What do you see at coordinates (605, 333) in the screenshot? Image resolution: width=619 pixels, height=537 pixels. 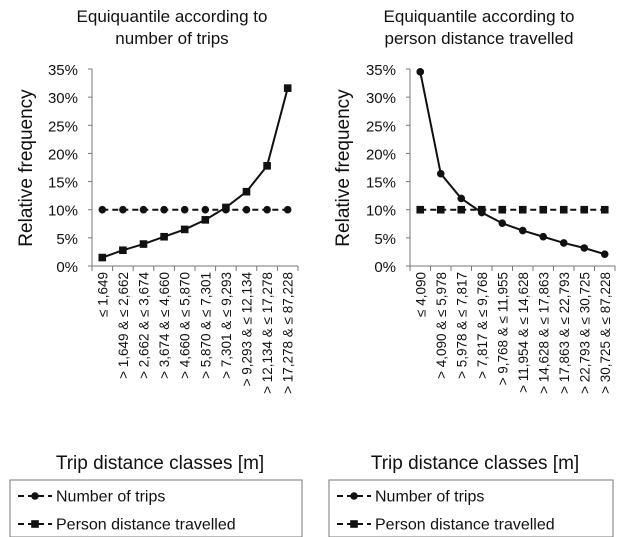 I see `x-tick-label: > 30,725 & ≤ 87,228` at bounding box center [605, 333].